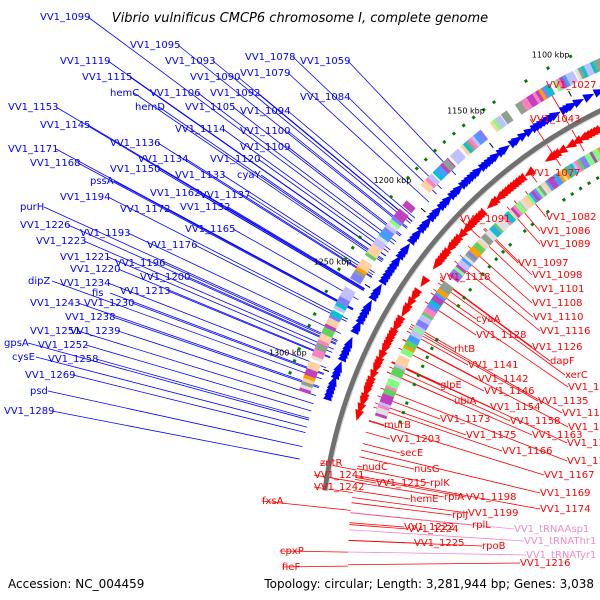 This screenshot has width=600, height=600. What do you see at coordinates (433, 529) in the screenshot?
I see `reverse-gene-label: VV1_1224` at bounding box center [433, 529].